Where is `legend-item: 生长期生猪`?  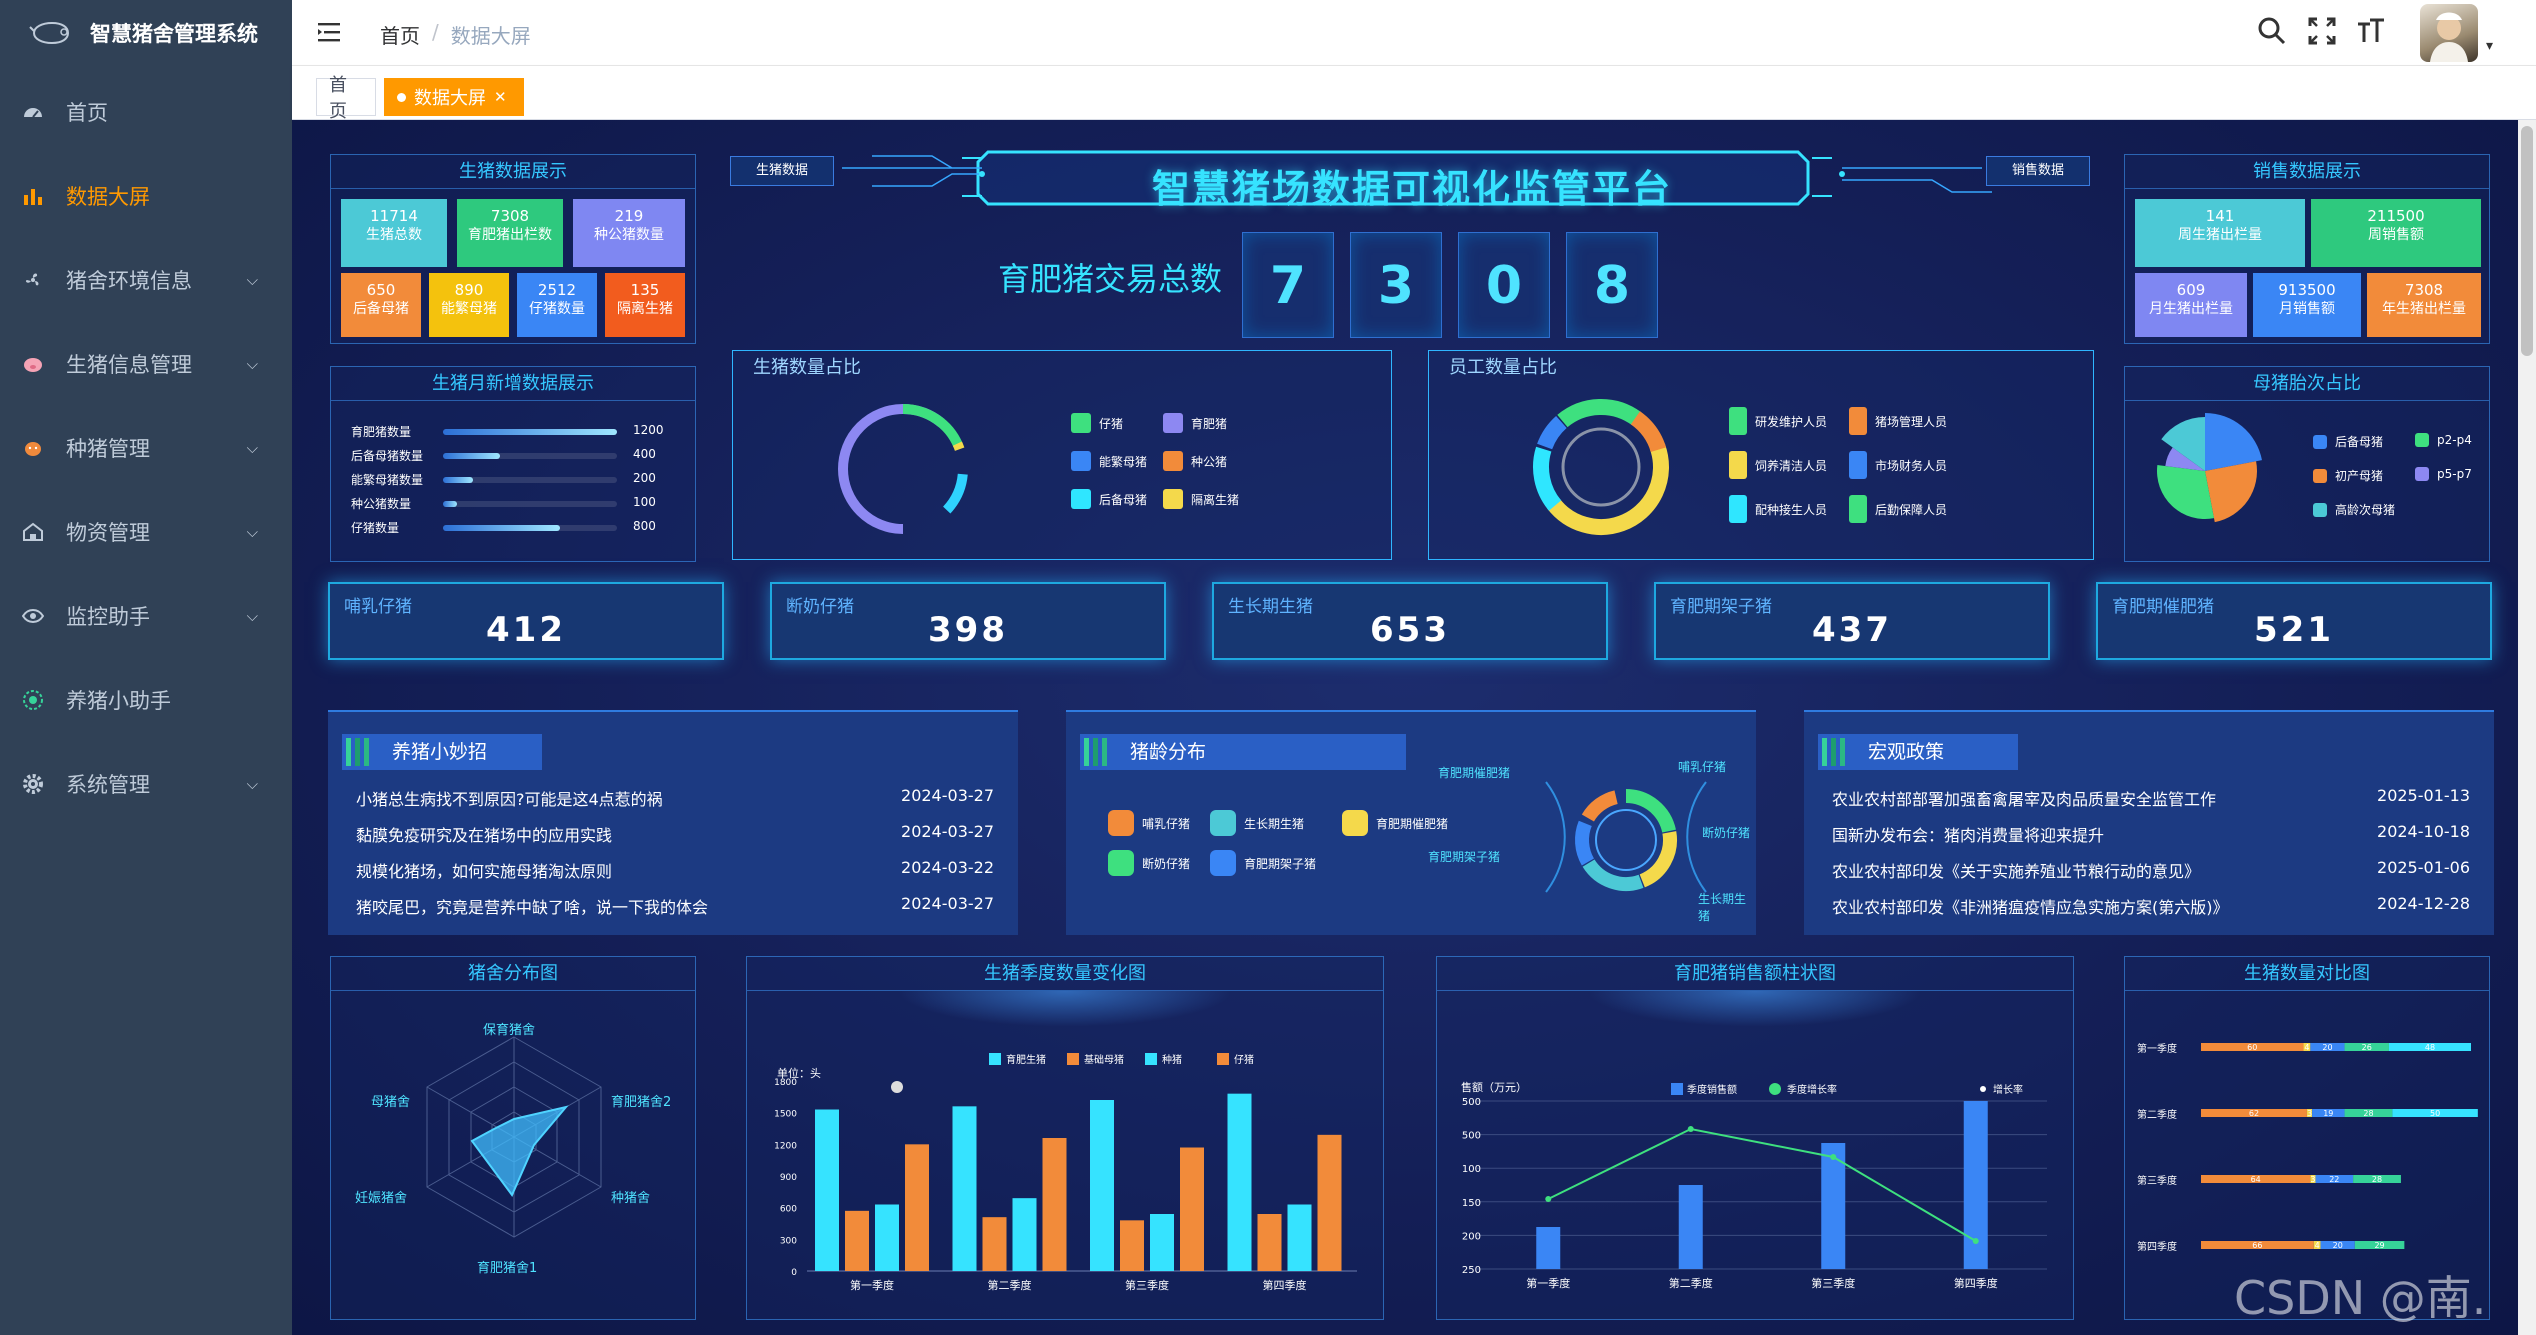
legend-item: 生长期生猪 is located at coordinates (1257, 823).